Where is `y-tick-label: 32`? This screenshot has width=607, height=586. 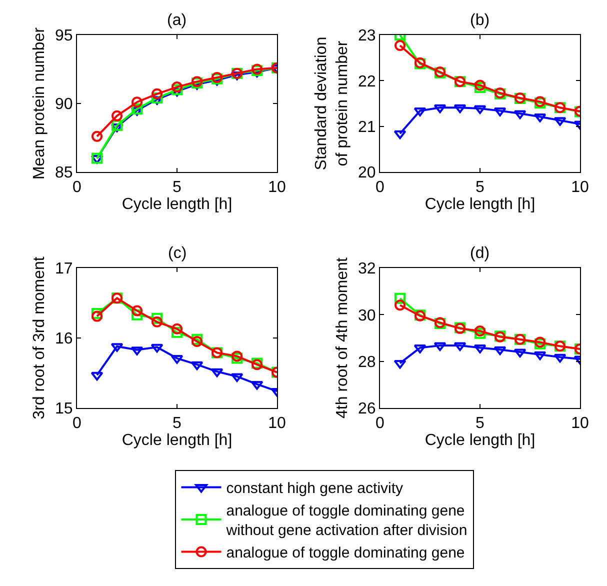 y-tick-label: 32 is located at coordinates (367, 269).